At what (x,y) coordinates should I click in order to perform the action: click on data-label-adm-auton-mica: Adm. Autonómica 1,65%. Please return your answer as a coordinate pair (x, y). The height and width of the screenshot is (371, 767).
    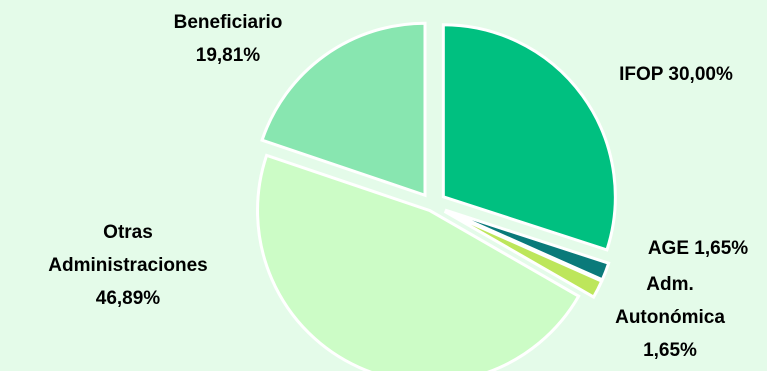
    Looking at the image, I should click on (670, 317).